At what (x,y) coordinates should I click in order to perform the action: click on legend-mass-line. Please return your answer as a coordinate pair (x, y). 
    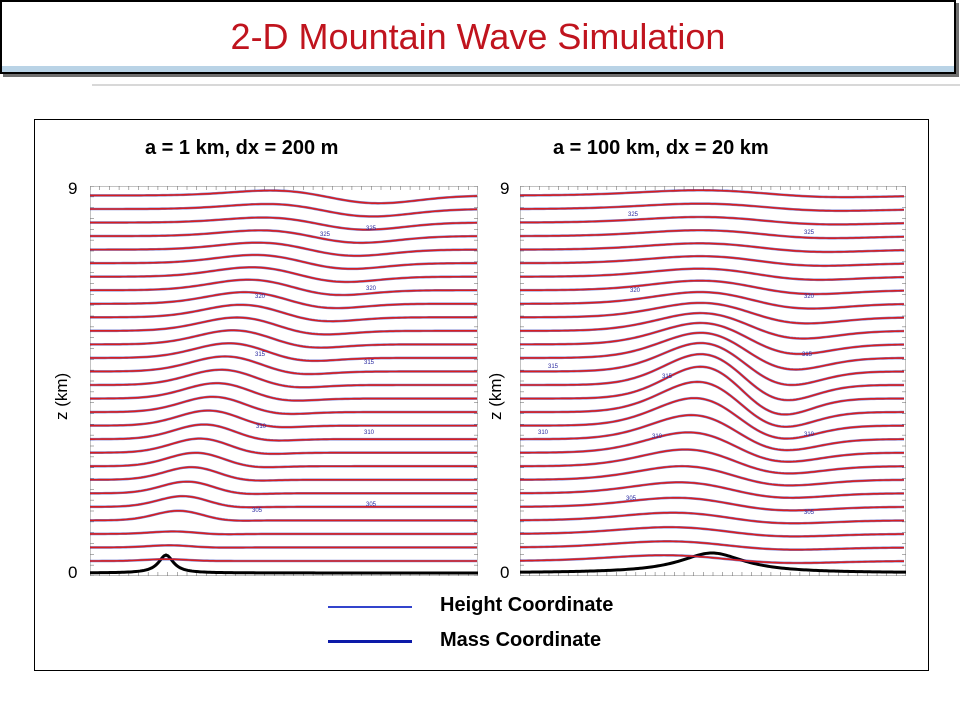
    Looking at the image, I should click on (370, 641).